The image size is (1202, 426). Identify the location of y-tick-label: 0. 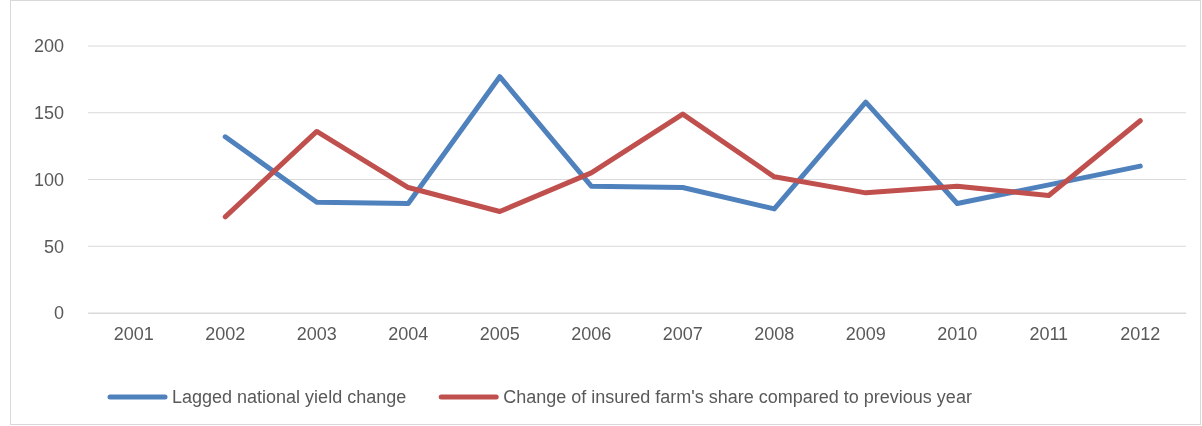
(58, 313).